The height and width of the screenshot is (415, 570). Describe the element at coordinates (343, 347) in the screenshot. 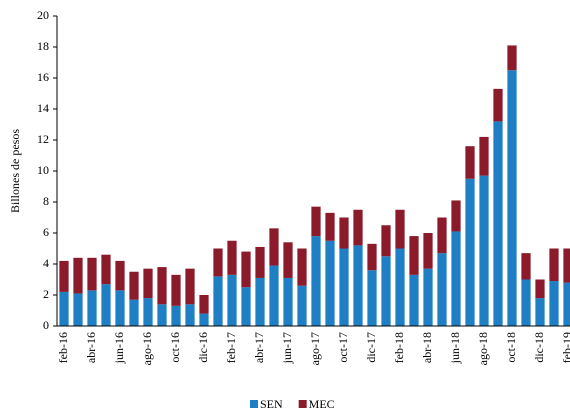

I see `x-tick-label: oct-17` at that location.